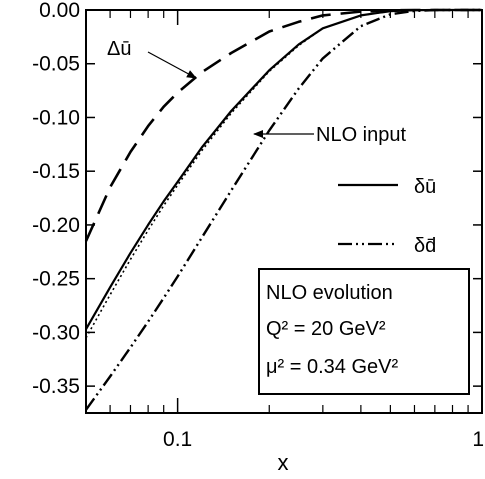 This screenshot has width=485, height=479. Describe the element at coordinates (478, 439) in the screenshot. I see `x-tick-label: 1` at that location.